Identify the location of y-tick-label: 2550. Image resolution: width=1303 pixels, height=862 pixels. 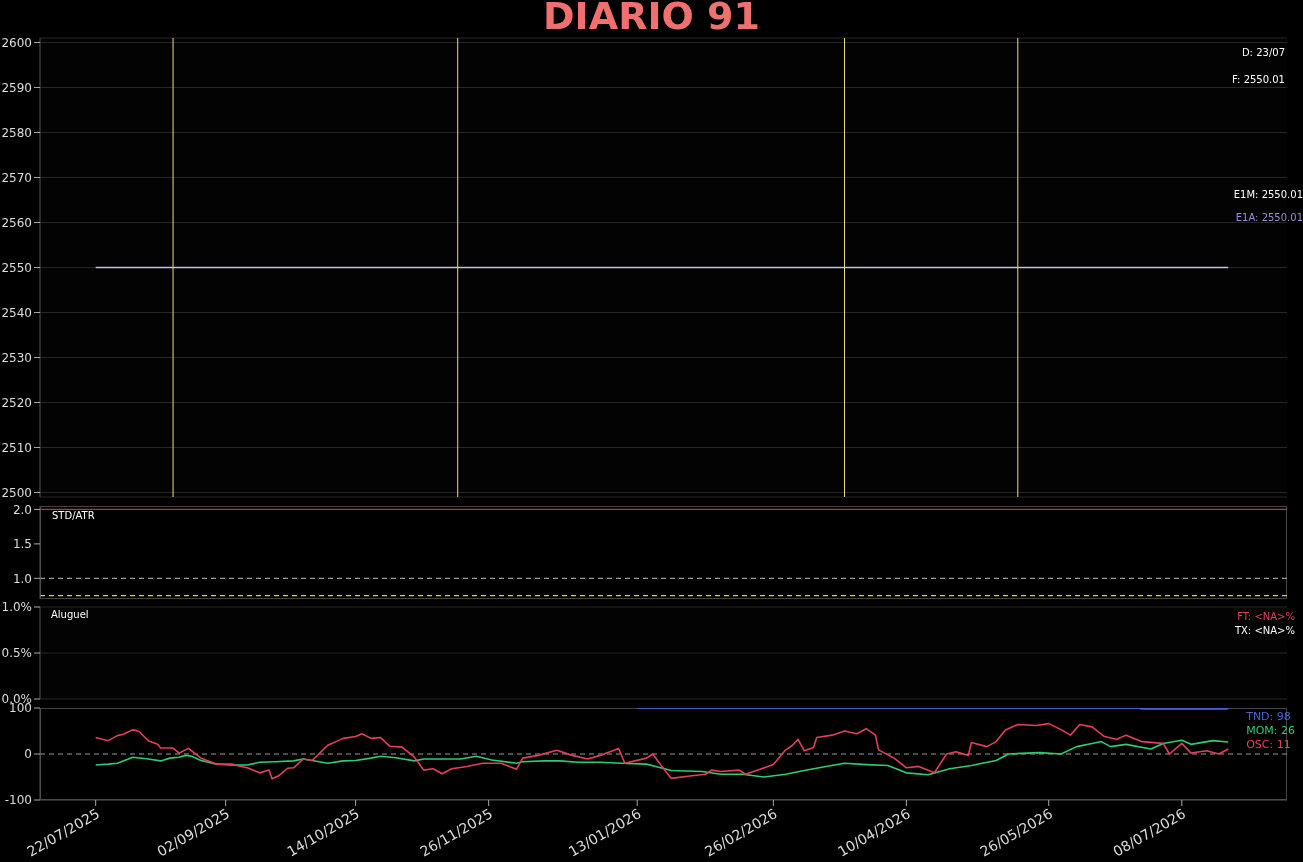
(16, 267).